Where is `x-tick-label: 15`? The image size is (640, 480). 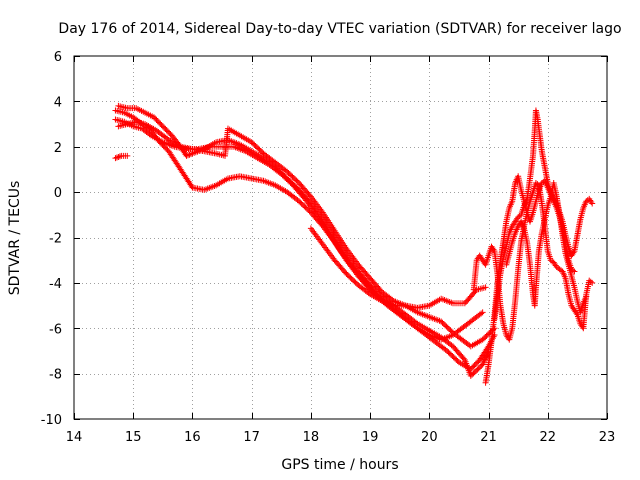
x-tick-label: 15 is located at coordinates (133, 437).